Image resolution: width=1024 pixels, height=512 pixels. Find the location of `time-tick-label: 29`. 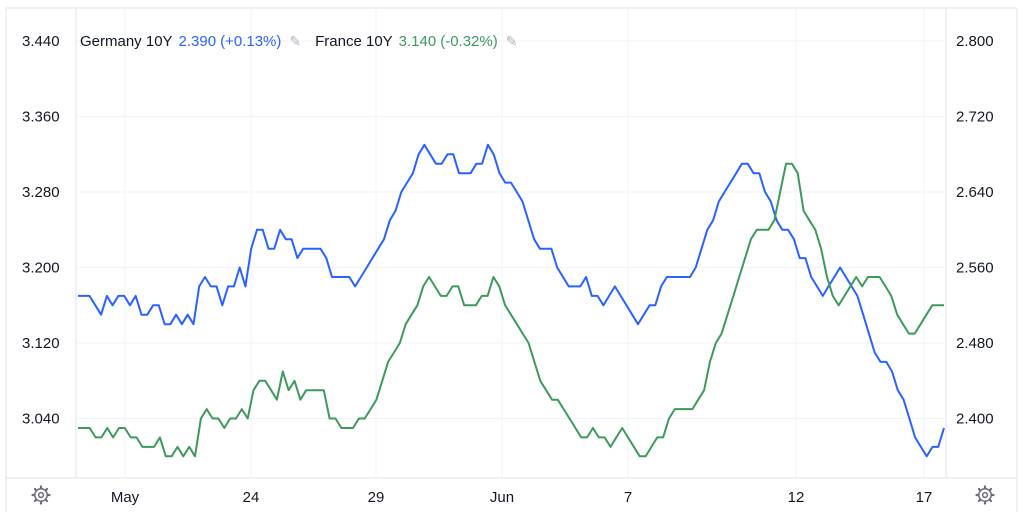

time-tick-label: 29 is located at coordinates (376, 497).